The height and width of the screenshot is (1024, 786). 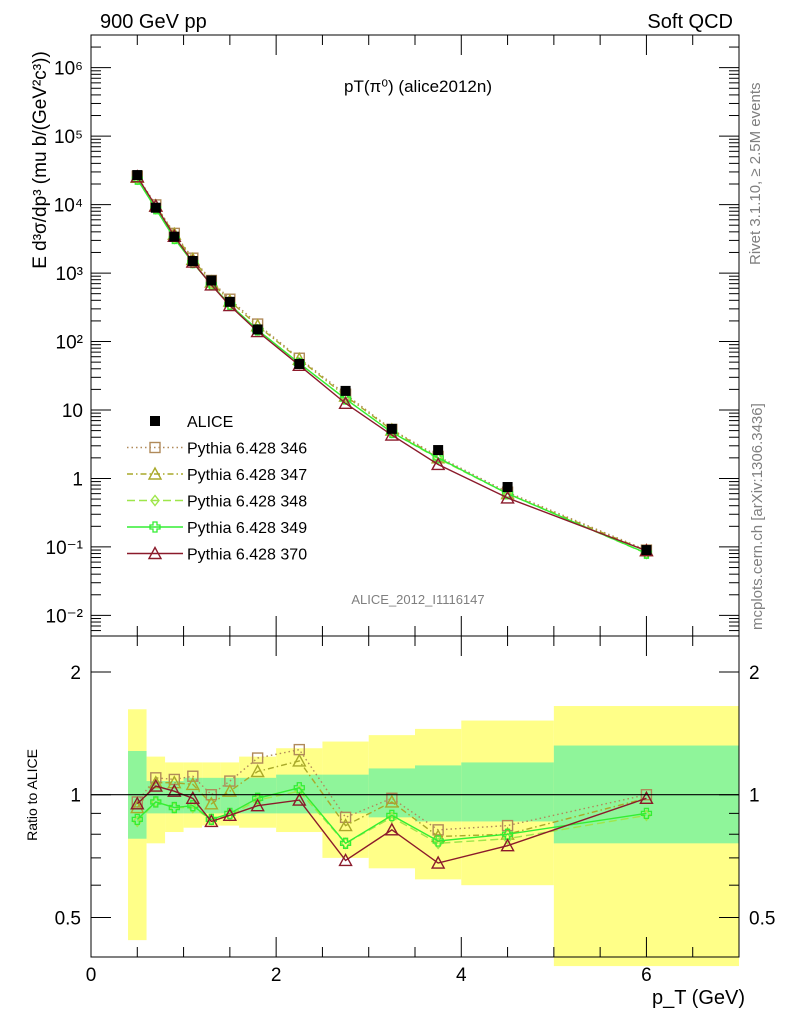 I want to click on legend-label: Pythia 6.428 349, so click(x=247, y=528).